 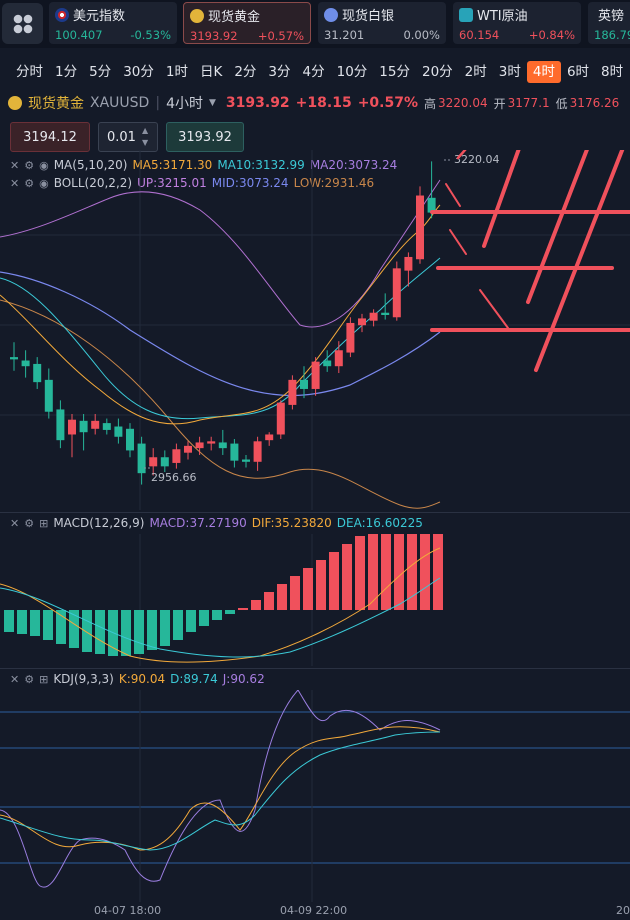 I want to click on tf-tab: 8时, so click(x=612, y=72).